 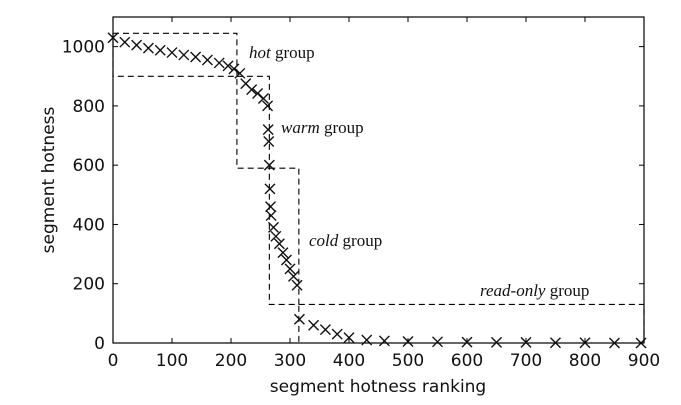 I want to click on annotation-read-only-rest: group, so click(x=567, y=290).